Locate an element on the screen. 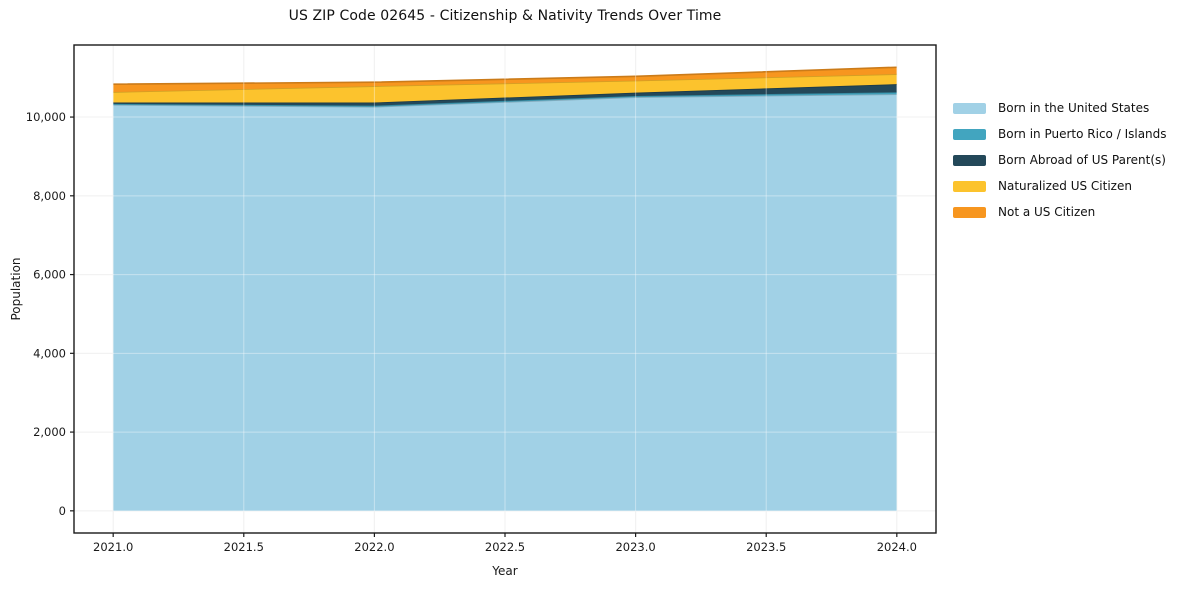 The height and width of the screenshot is (590, 1189). legend-label: Born in Puerto Rico / Islands is located at coordinates (1082, 134).